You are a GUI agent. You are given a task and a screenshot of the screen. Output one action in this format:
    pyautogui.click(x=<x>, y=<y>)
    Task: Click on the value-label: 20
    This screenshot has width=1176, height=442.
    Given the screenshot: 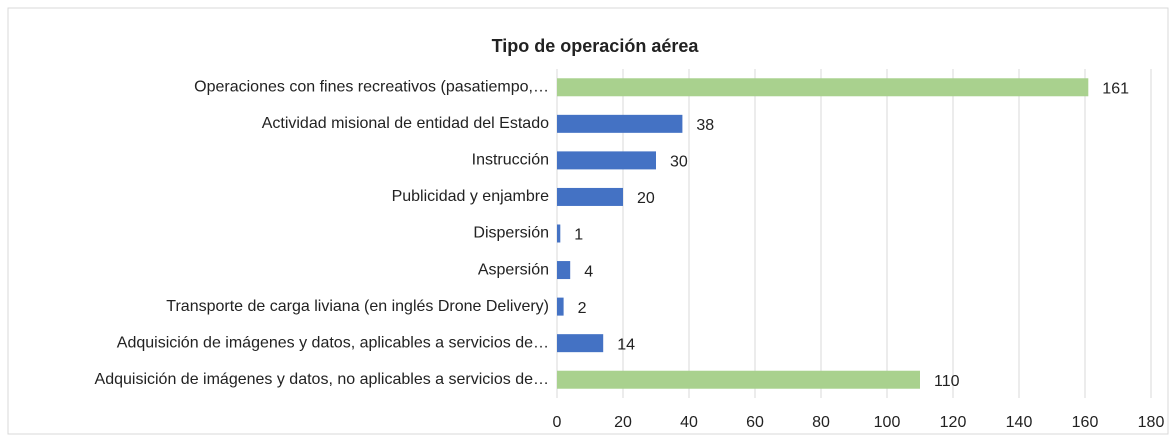 What is the action you would take?
    pyautogui.click(x=646, y=198)
    